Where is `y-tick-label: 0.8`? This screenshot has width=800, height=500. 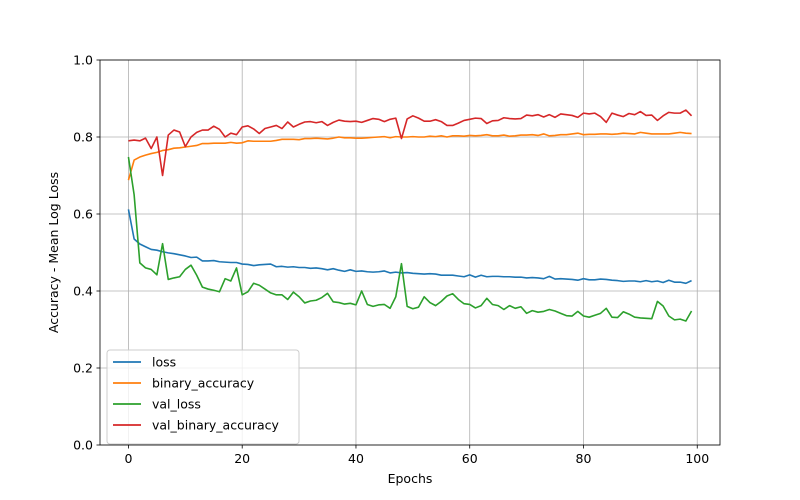
y-tick-label: 0.8 is located at coordinates (83, 137).